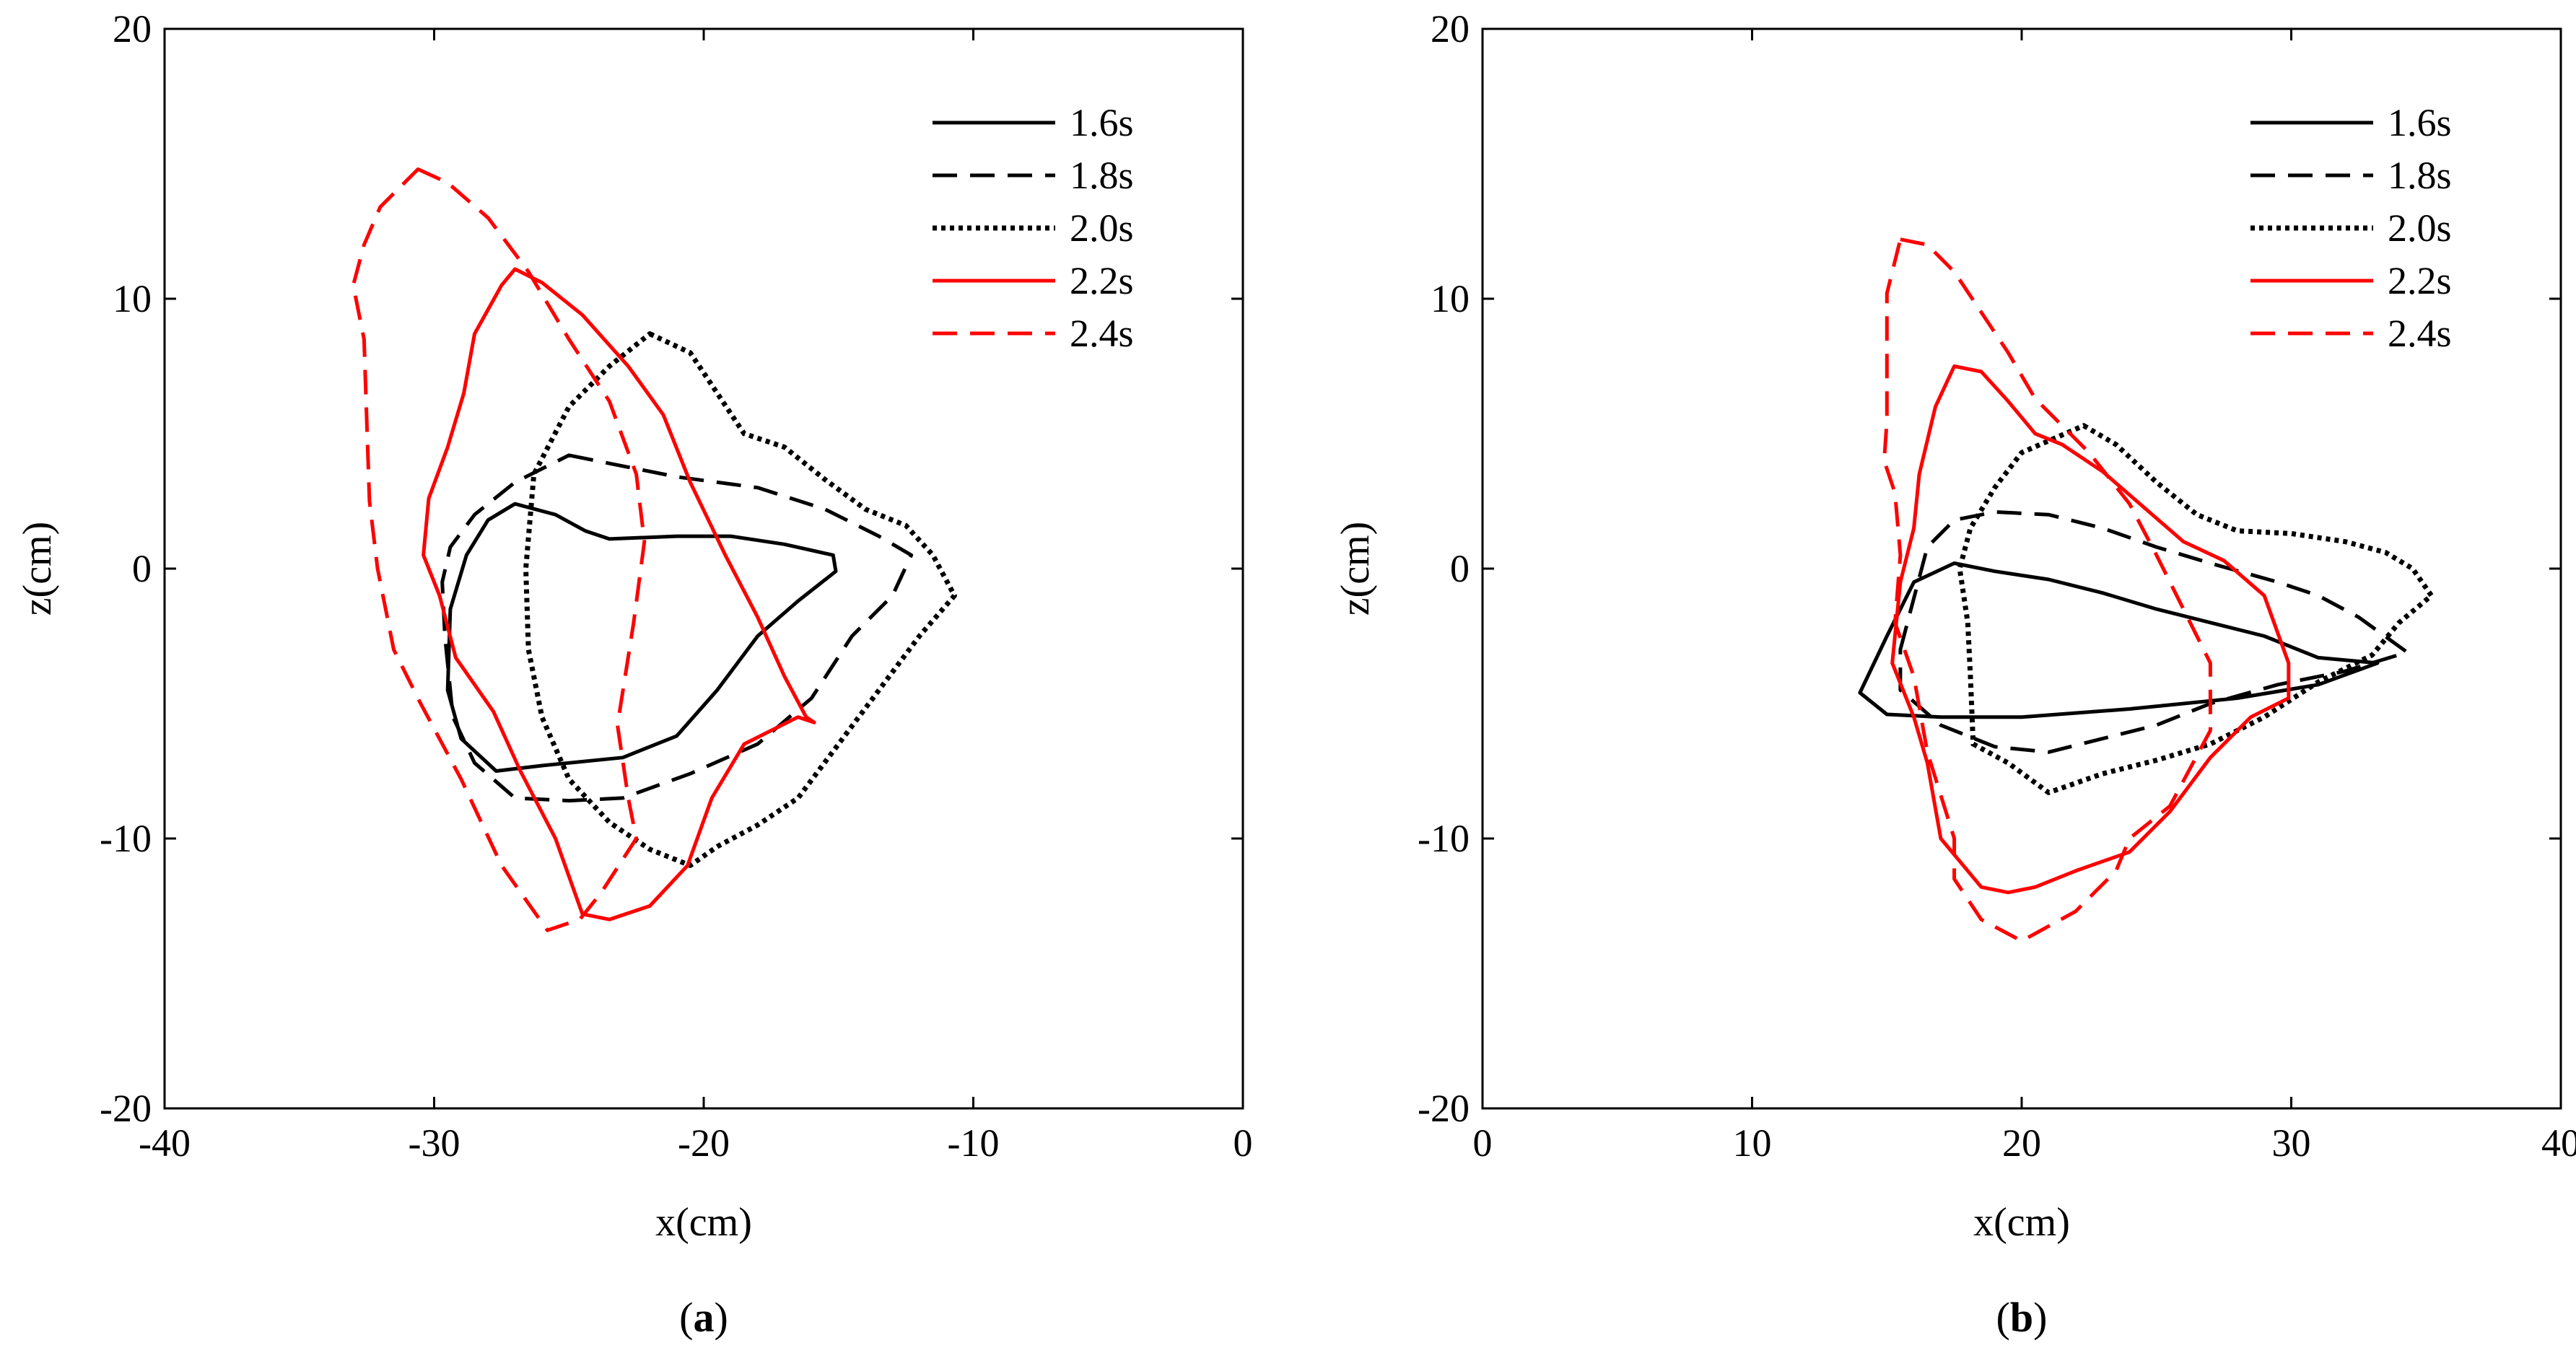 The height and width of the screenshot is (1353, 2576). What do you see at coordinates (1752, 1143) in the screenshot?
I see `x-tick-label-b-1: 10` at bounding box center [1752, 1143].